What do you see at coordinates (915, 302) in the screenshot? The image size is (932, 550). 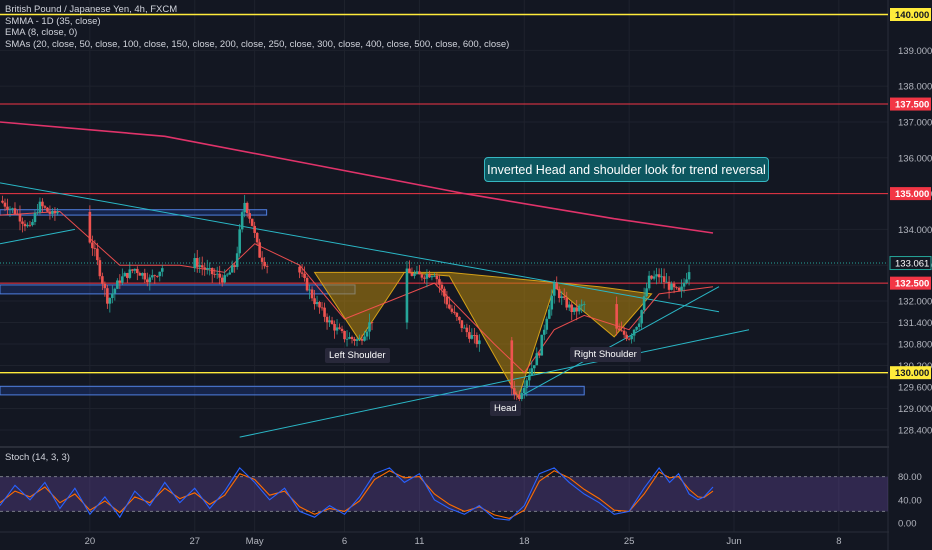 I see `price-tick-label: 132.000` at bounding box center [915, 302].